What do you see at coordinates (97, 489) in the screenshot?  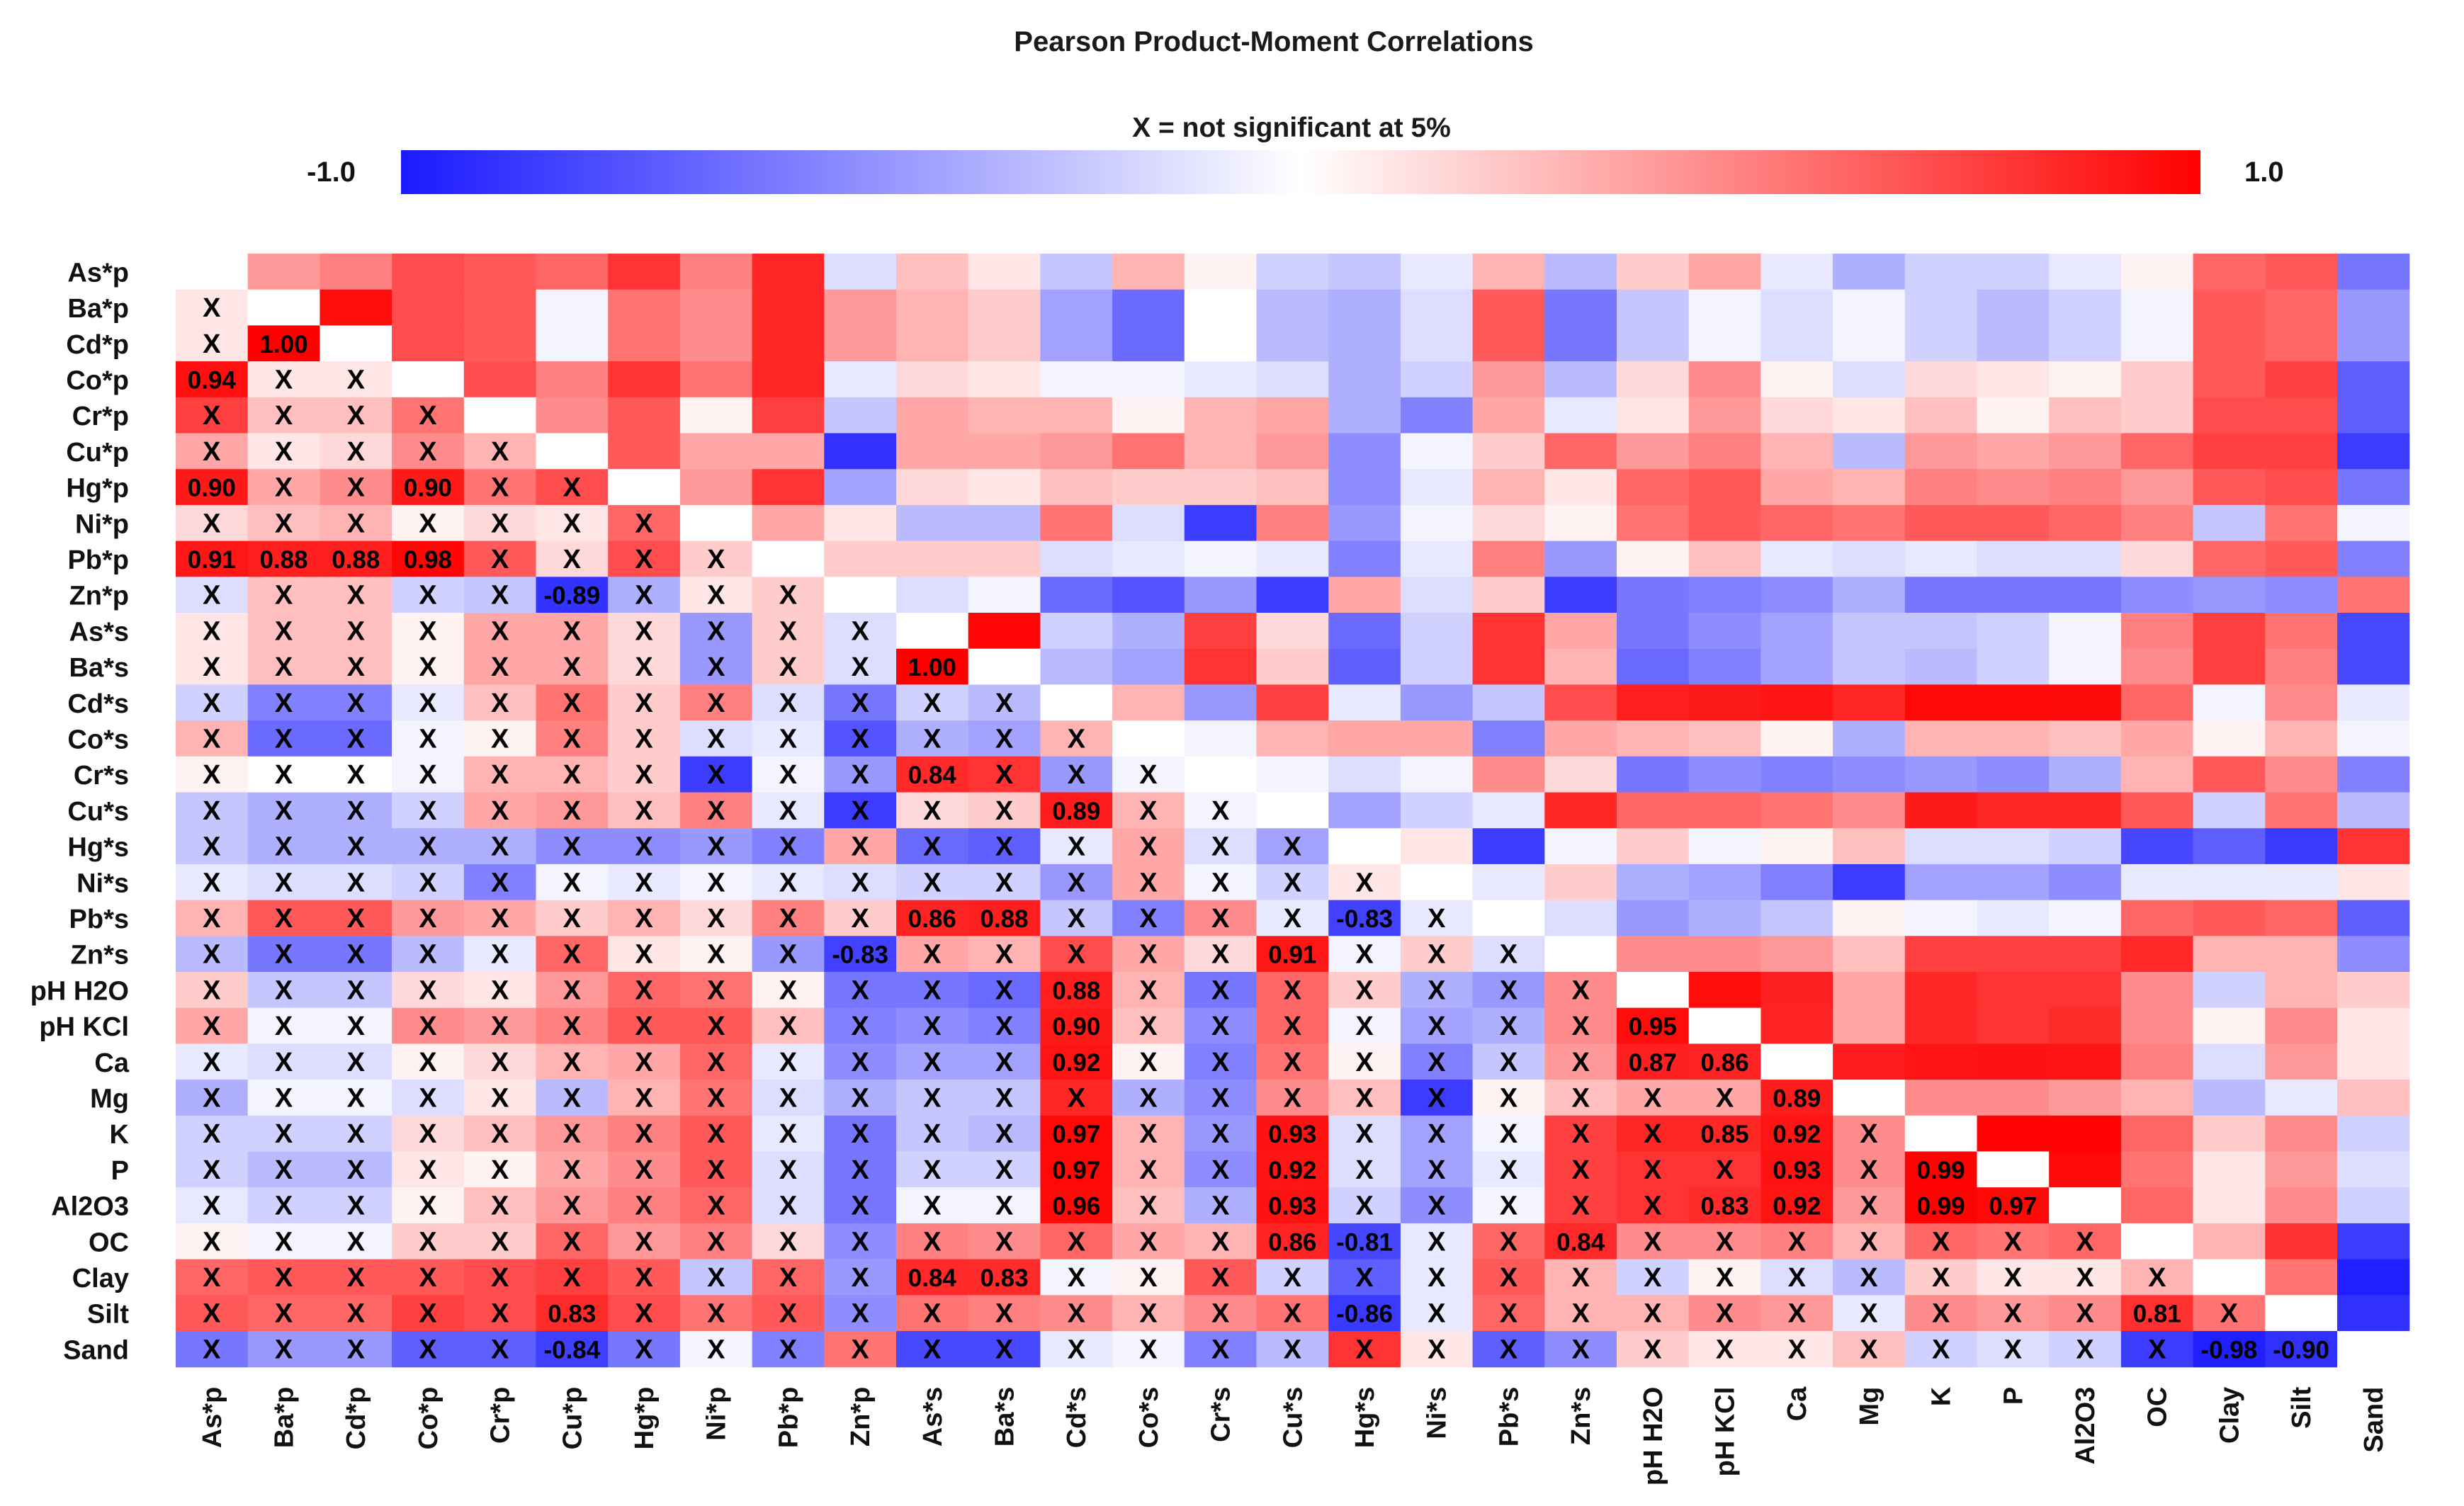 I see `row-label: Hg*p` at bounding box center [97, 489].